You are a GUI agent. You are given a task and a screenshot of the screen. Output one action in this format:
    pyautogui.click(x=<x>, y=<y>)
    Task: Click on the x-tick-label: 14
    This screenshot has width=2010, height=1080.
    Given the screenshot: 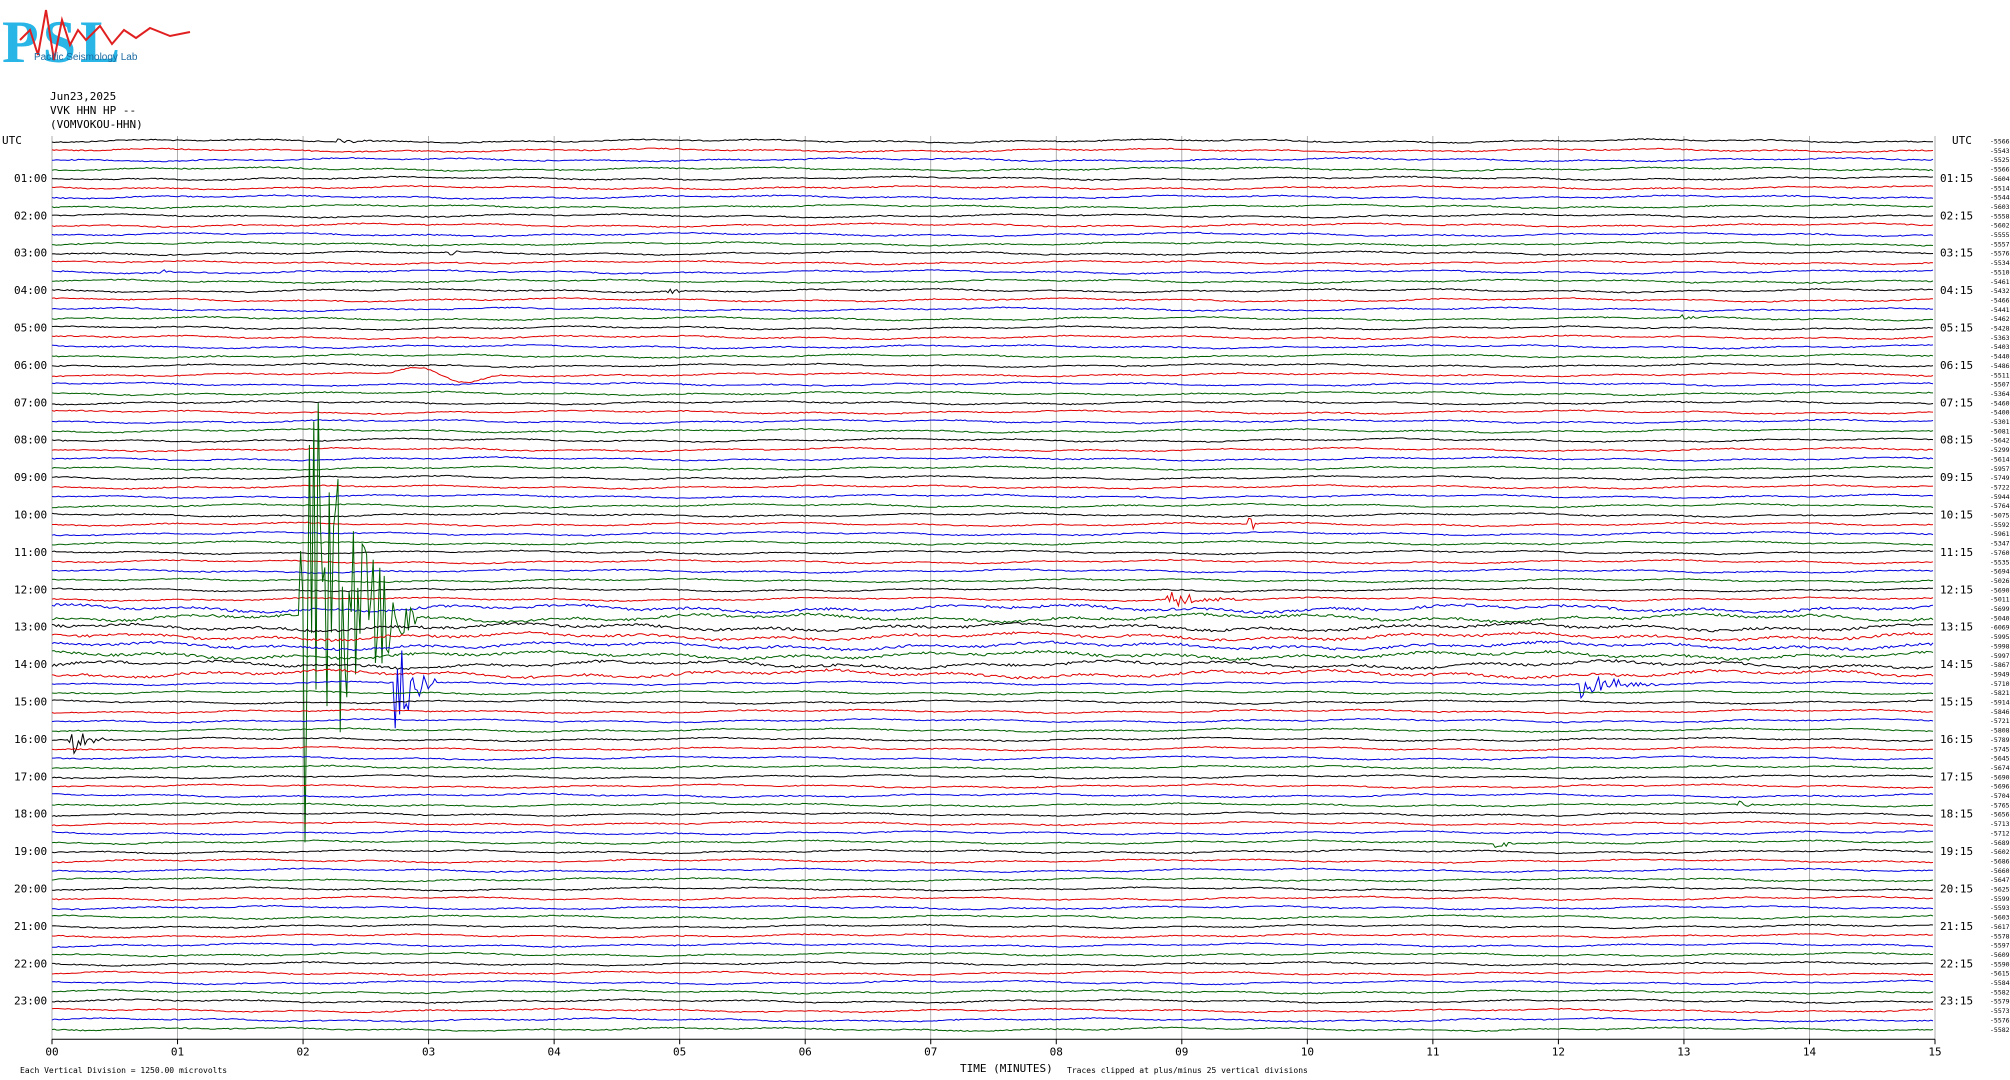 What is the action you would take?
    pyautogui.click(x=1810, y=1051)
    